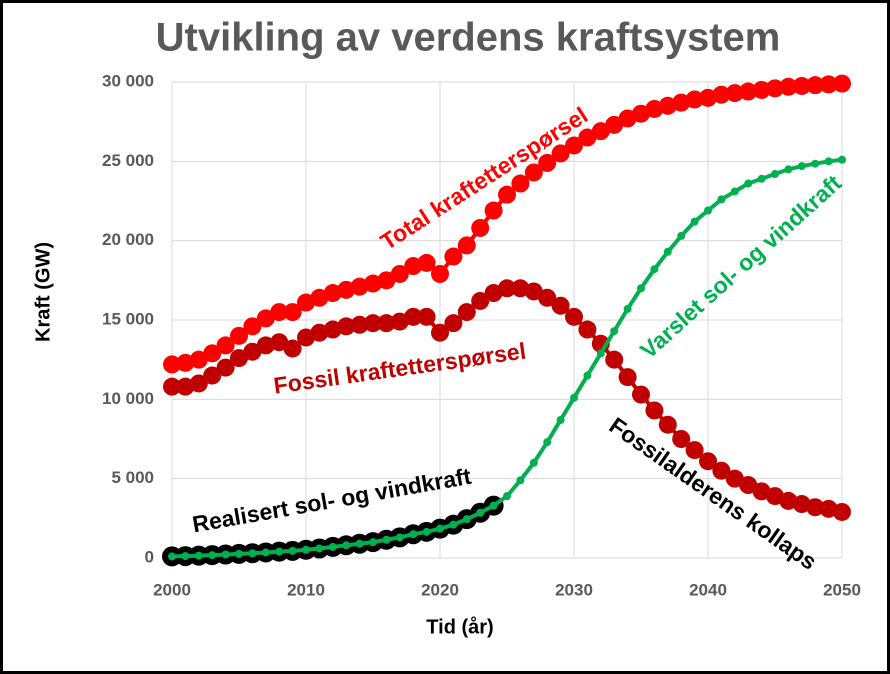  I want to click on y-tick-label: 15 000, so click(128, 318).